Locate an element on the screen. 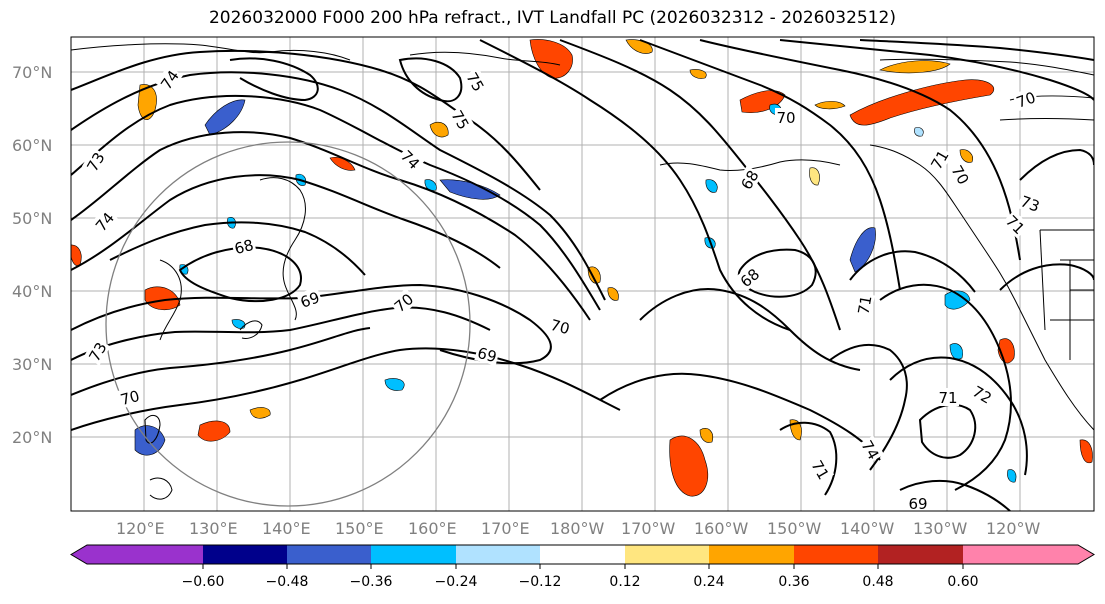 Image resolution: width=1105 pixels, height=604 pixels. colorbar-tick-label: 0.24 is located at coordinates (708, 582).